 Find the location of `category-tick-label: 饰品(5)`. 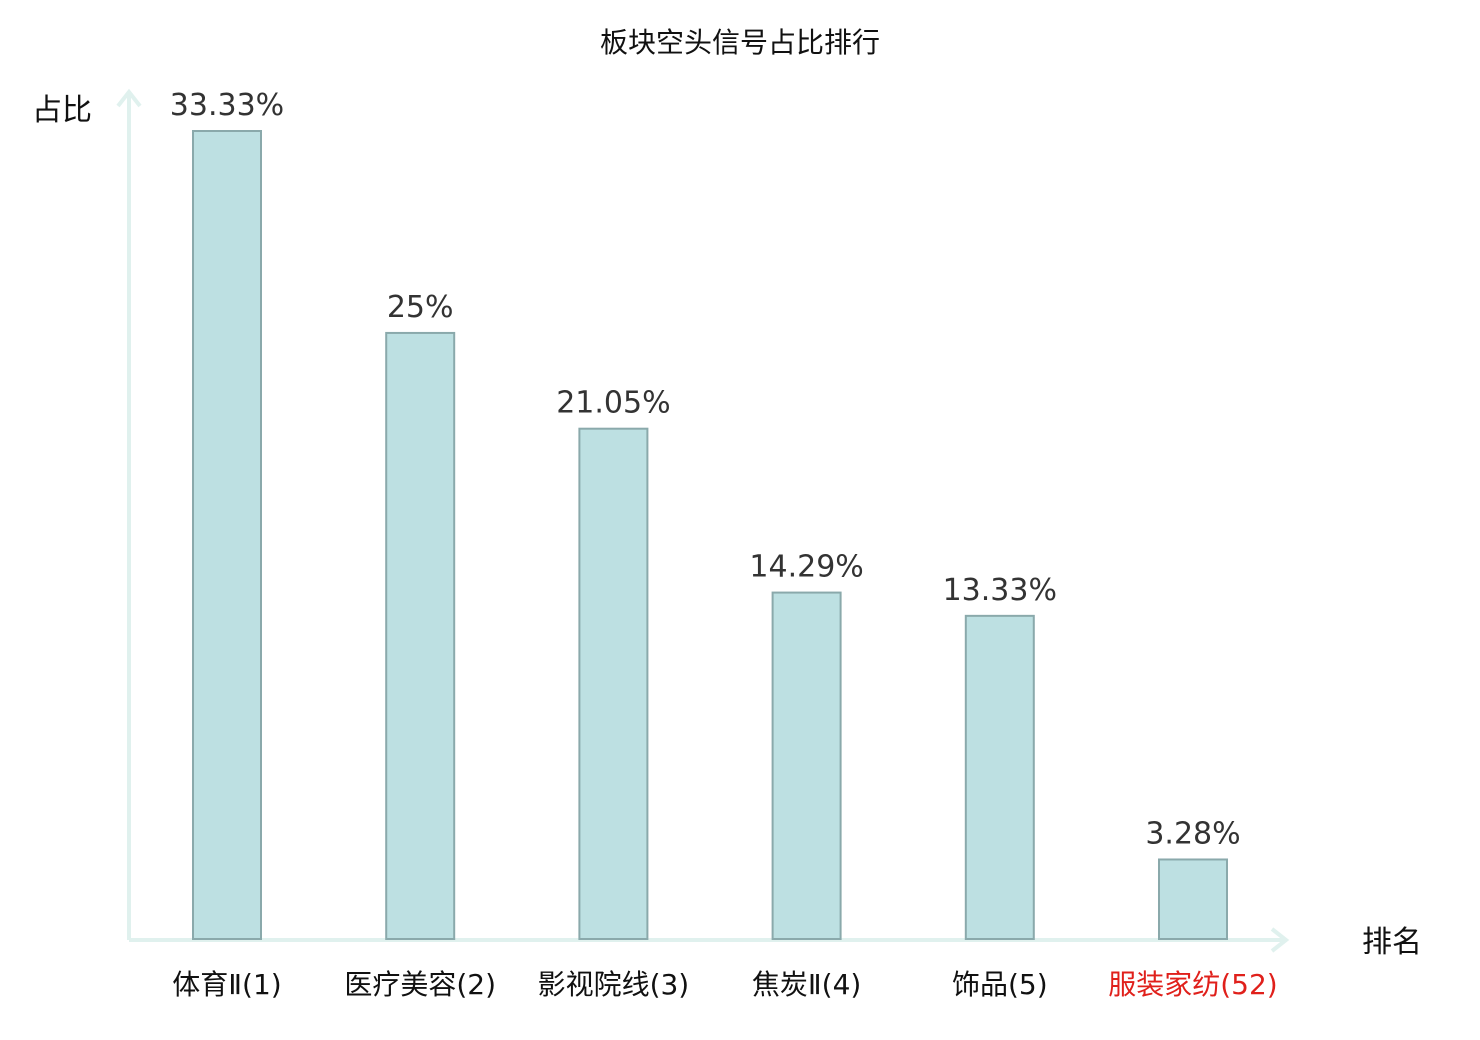

category-tick-label: 饰品(5) is located at coordinates (1000, 984).